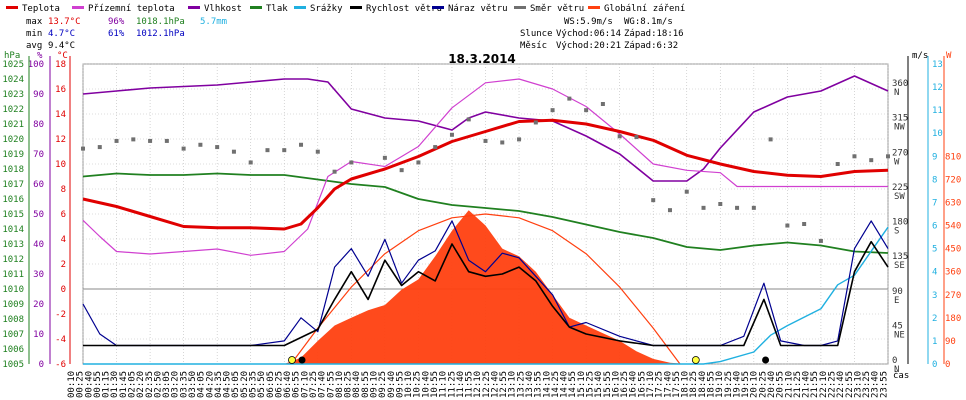 The image size is (966, 400). Describe the element at coordinates (60, 365) in the screenshot. I see `tick-label-c: -6` at that location.